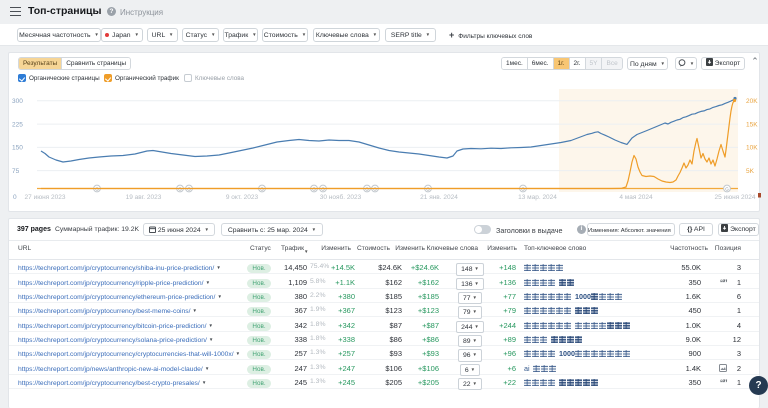 The image size is (768, 408). I want to click on svg-text: 15K, so click(752, 124).